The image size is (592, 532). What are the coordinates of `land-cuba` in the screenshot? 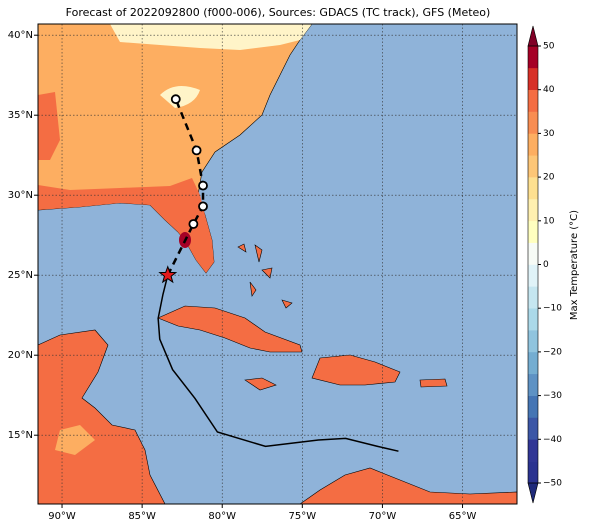 It's located at (230, 329).